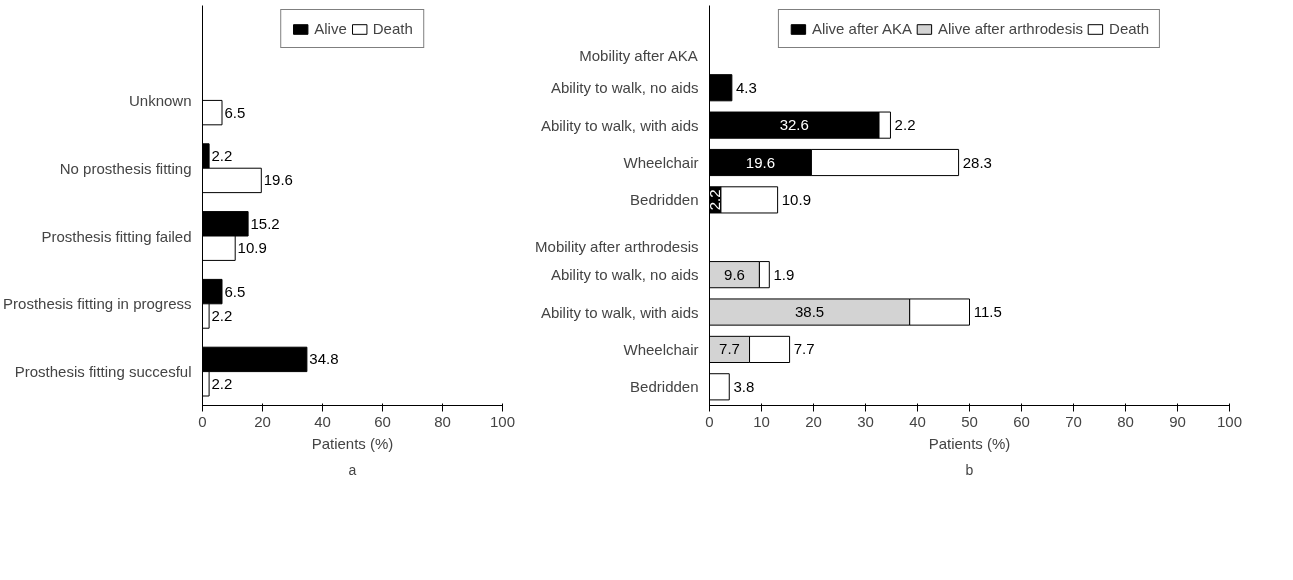 The image size is (1293, 580). What do you see at coordinates (861, 28) in the screenshot?
I see `legend-label: Alive after AKA` at bounding box center [861, 28].